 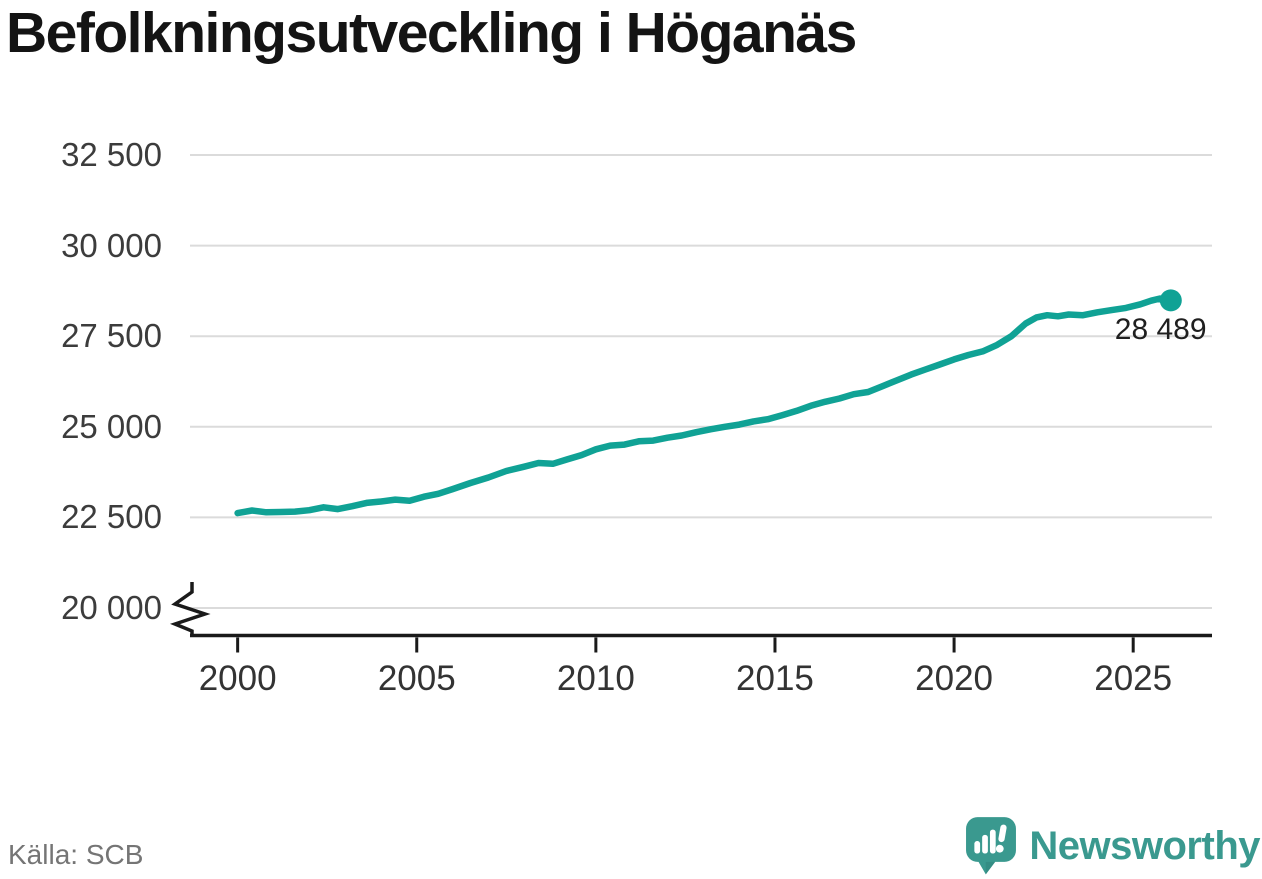 What do you see at coordinates (111, 154) in the screenshot?
I see `y-axis-tick-label: 32 500` at bounding box center [111, 154].